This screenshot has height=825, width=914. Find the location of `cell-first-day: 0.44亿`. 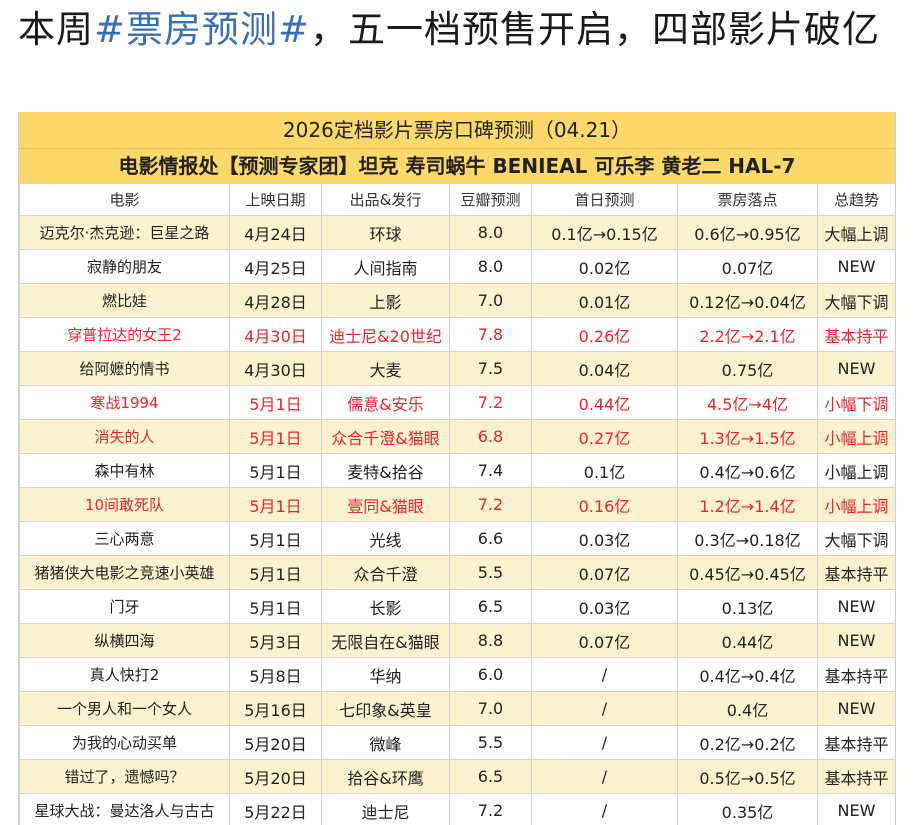

cell-first-day: 0.44亿 is located at coordinates (604, 402).